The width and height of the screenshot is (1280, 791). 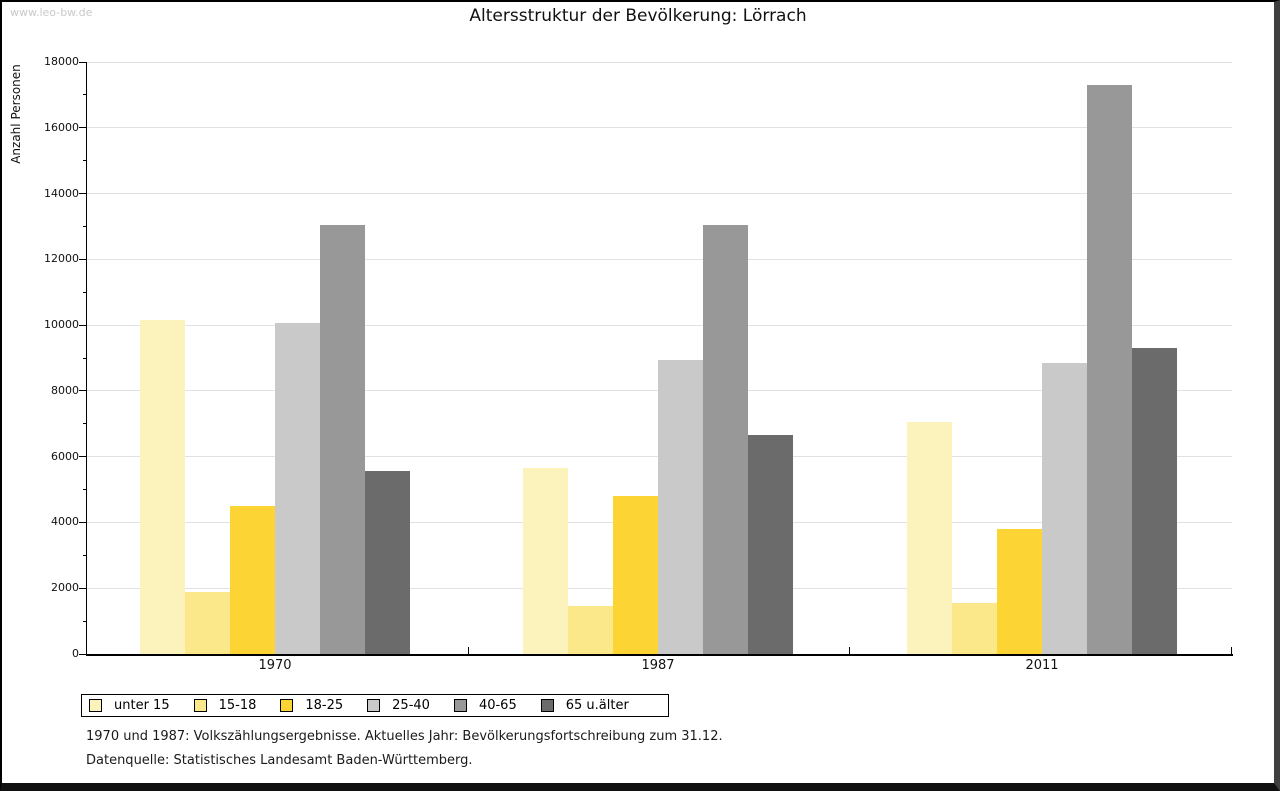 I want to click on legend-item: 25-40, so click(x=398, y=705).